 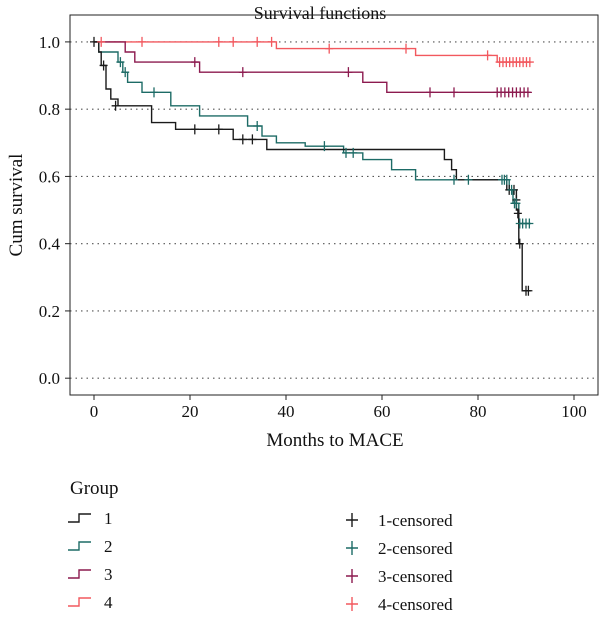 I want to click on x-tick-label: 20, so click(x=190, y=411).